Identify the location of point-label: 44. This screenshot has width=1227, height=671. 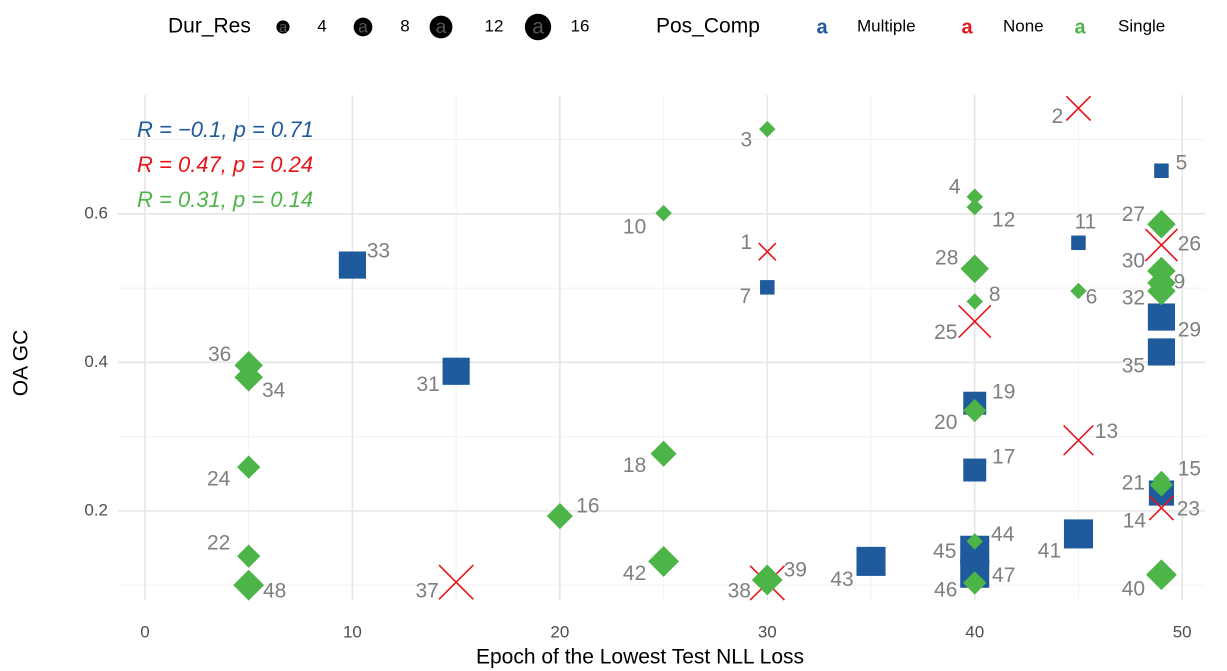
(1003, 534).